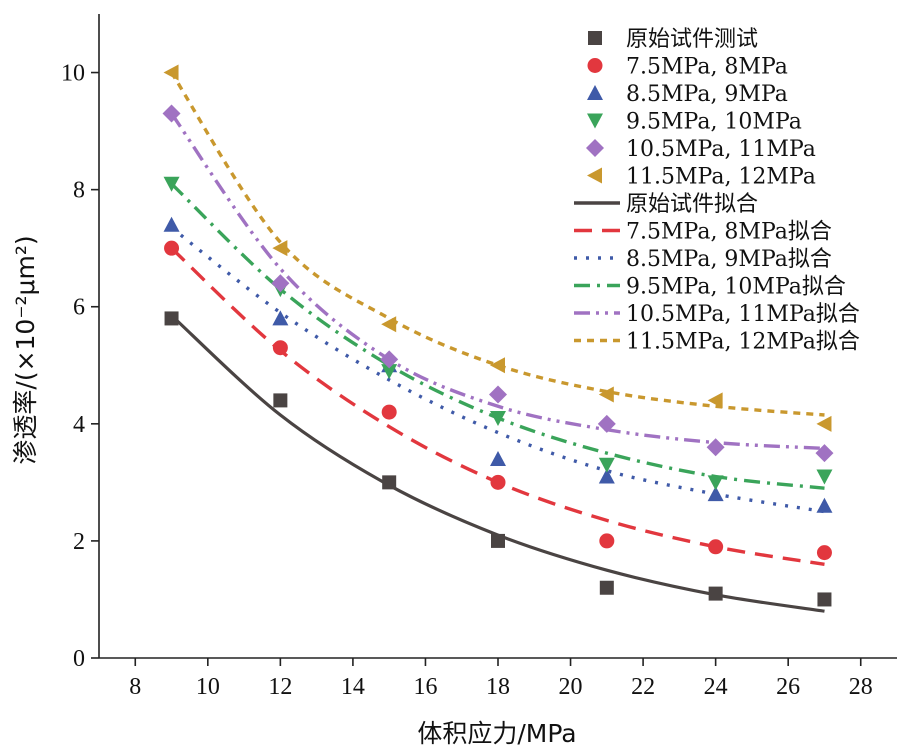  I want to click on legend-label: 8.5MPa, 9MPa拟合, so click(729, 259).